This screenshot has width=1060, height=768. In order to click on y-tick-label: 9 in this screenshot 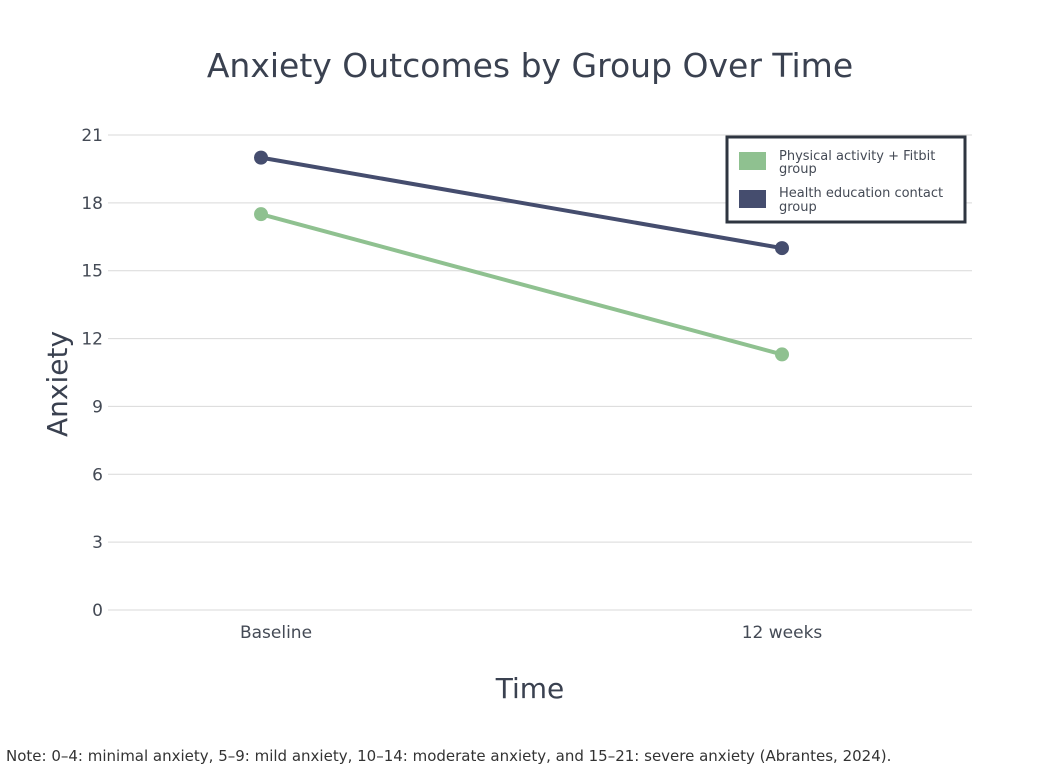, I will do `click(97, 407)`.